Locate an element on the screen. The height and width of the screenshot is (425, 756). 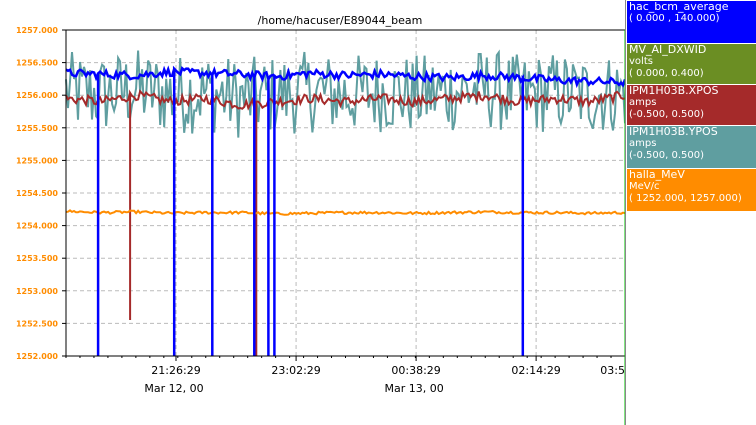
legend-item-halla-mev: halla_MeV MeV/c ( 1252.000, 1257.000) is located at coordinates (691, 190).